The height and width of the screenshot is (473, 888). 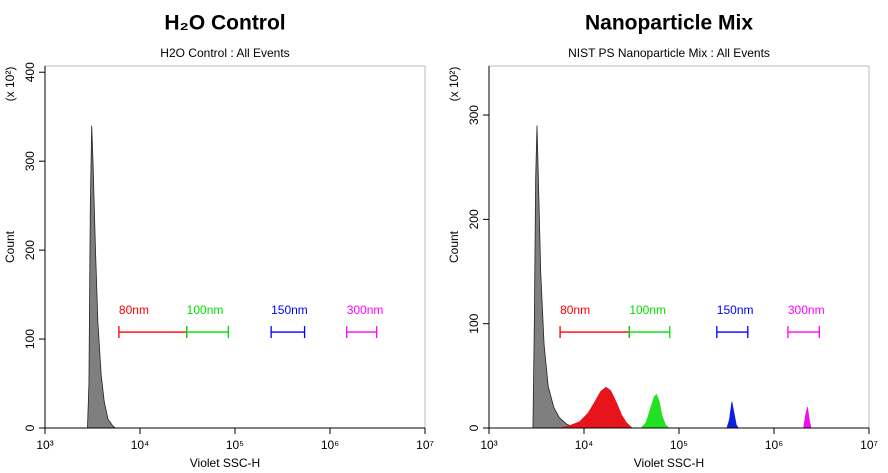 I want to click on chart-title: Nanoparticle Mix, so click(x=669, y=23).